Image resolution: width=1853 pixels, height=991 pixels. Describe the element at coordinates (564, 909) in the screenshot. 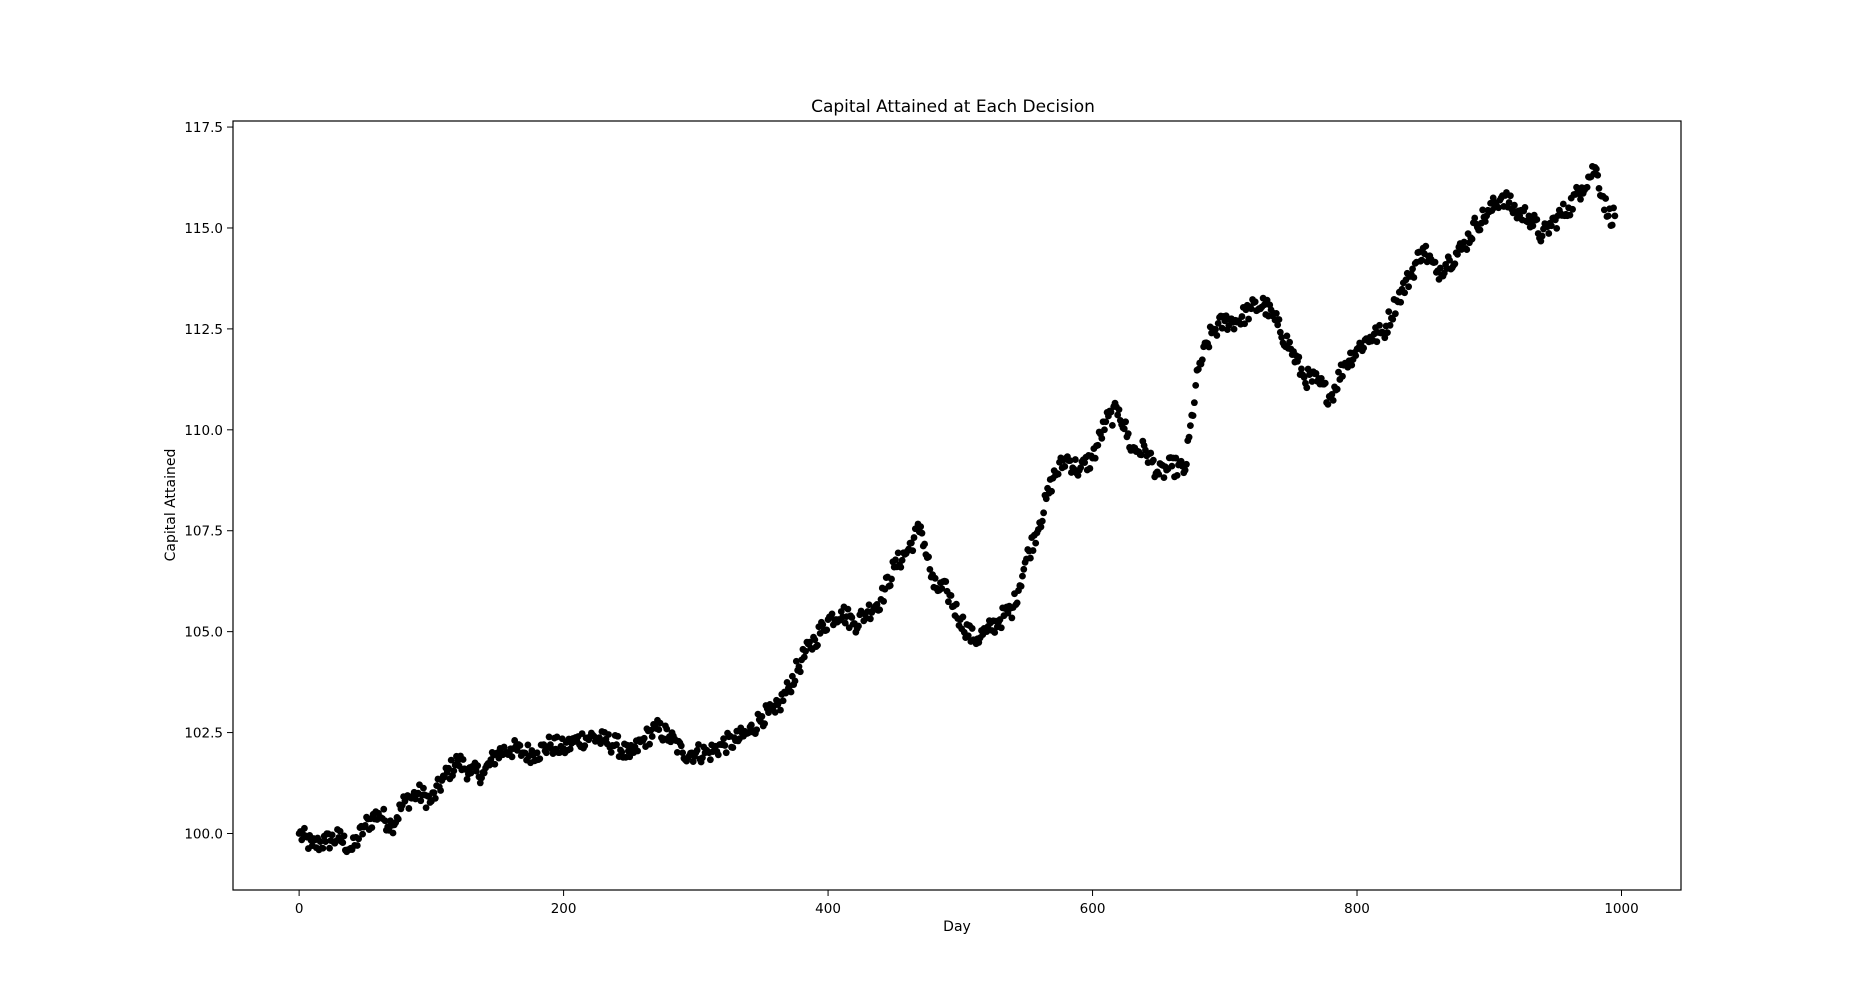

I see `x-tick-label: 200` at that location.